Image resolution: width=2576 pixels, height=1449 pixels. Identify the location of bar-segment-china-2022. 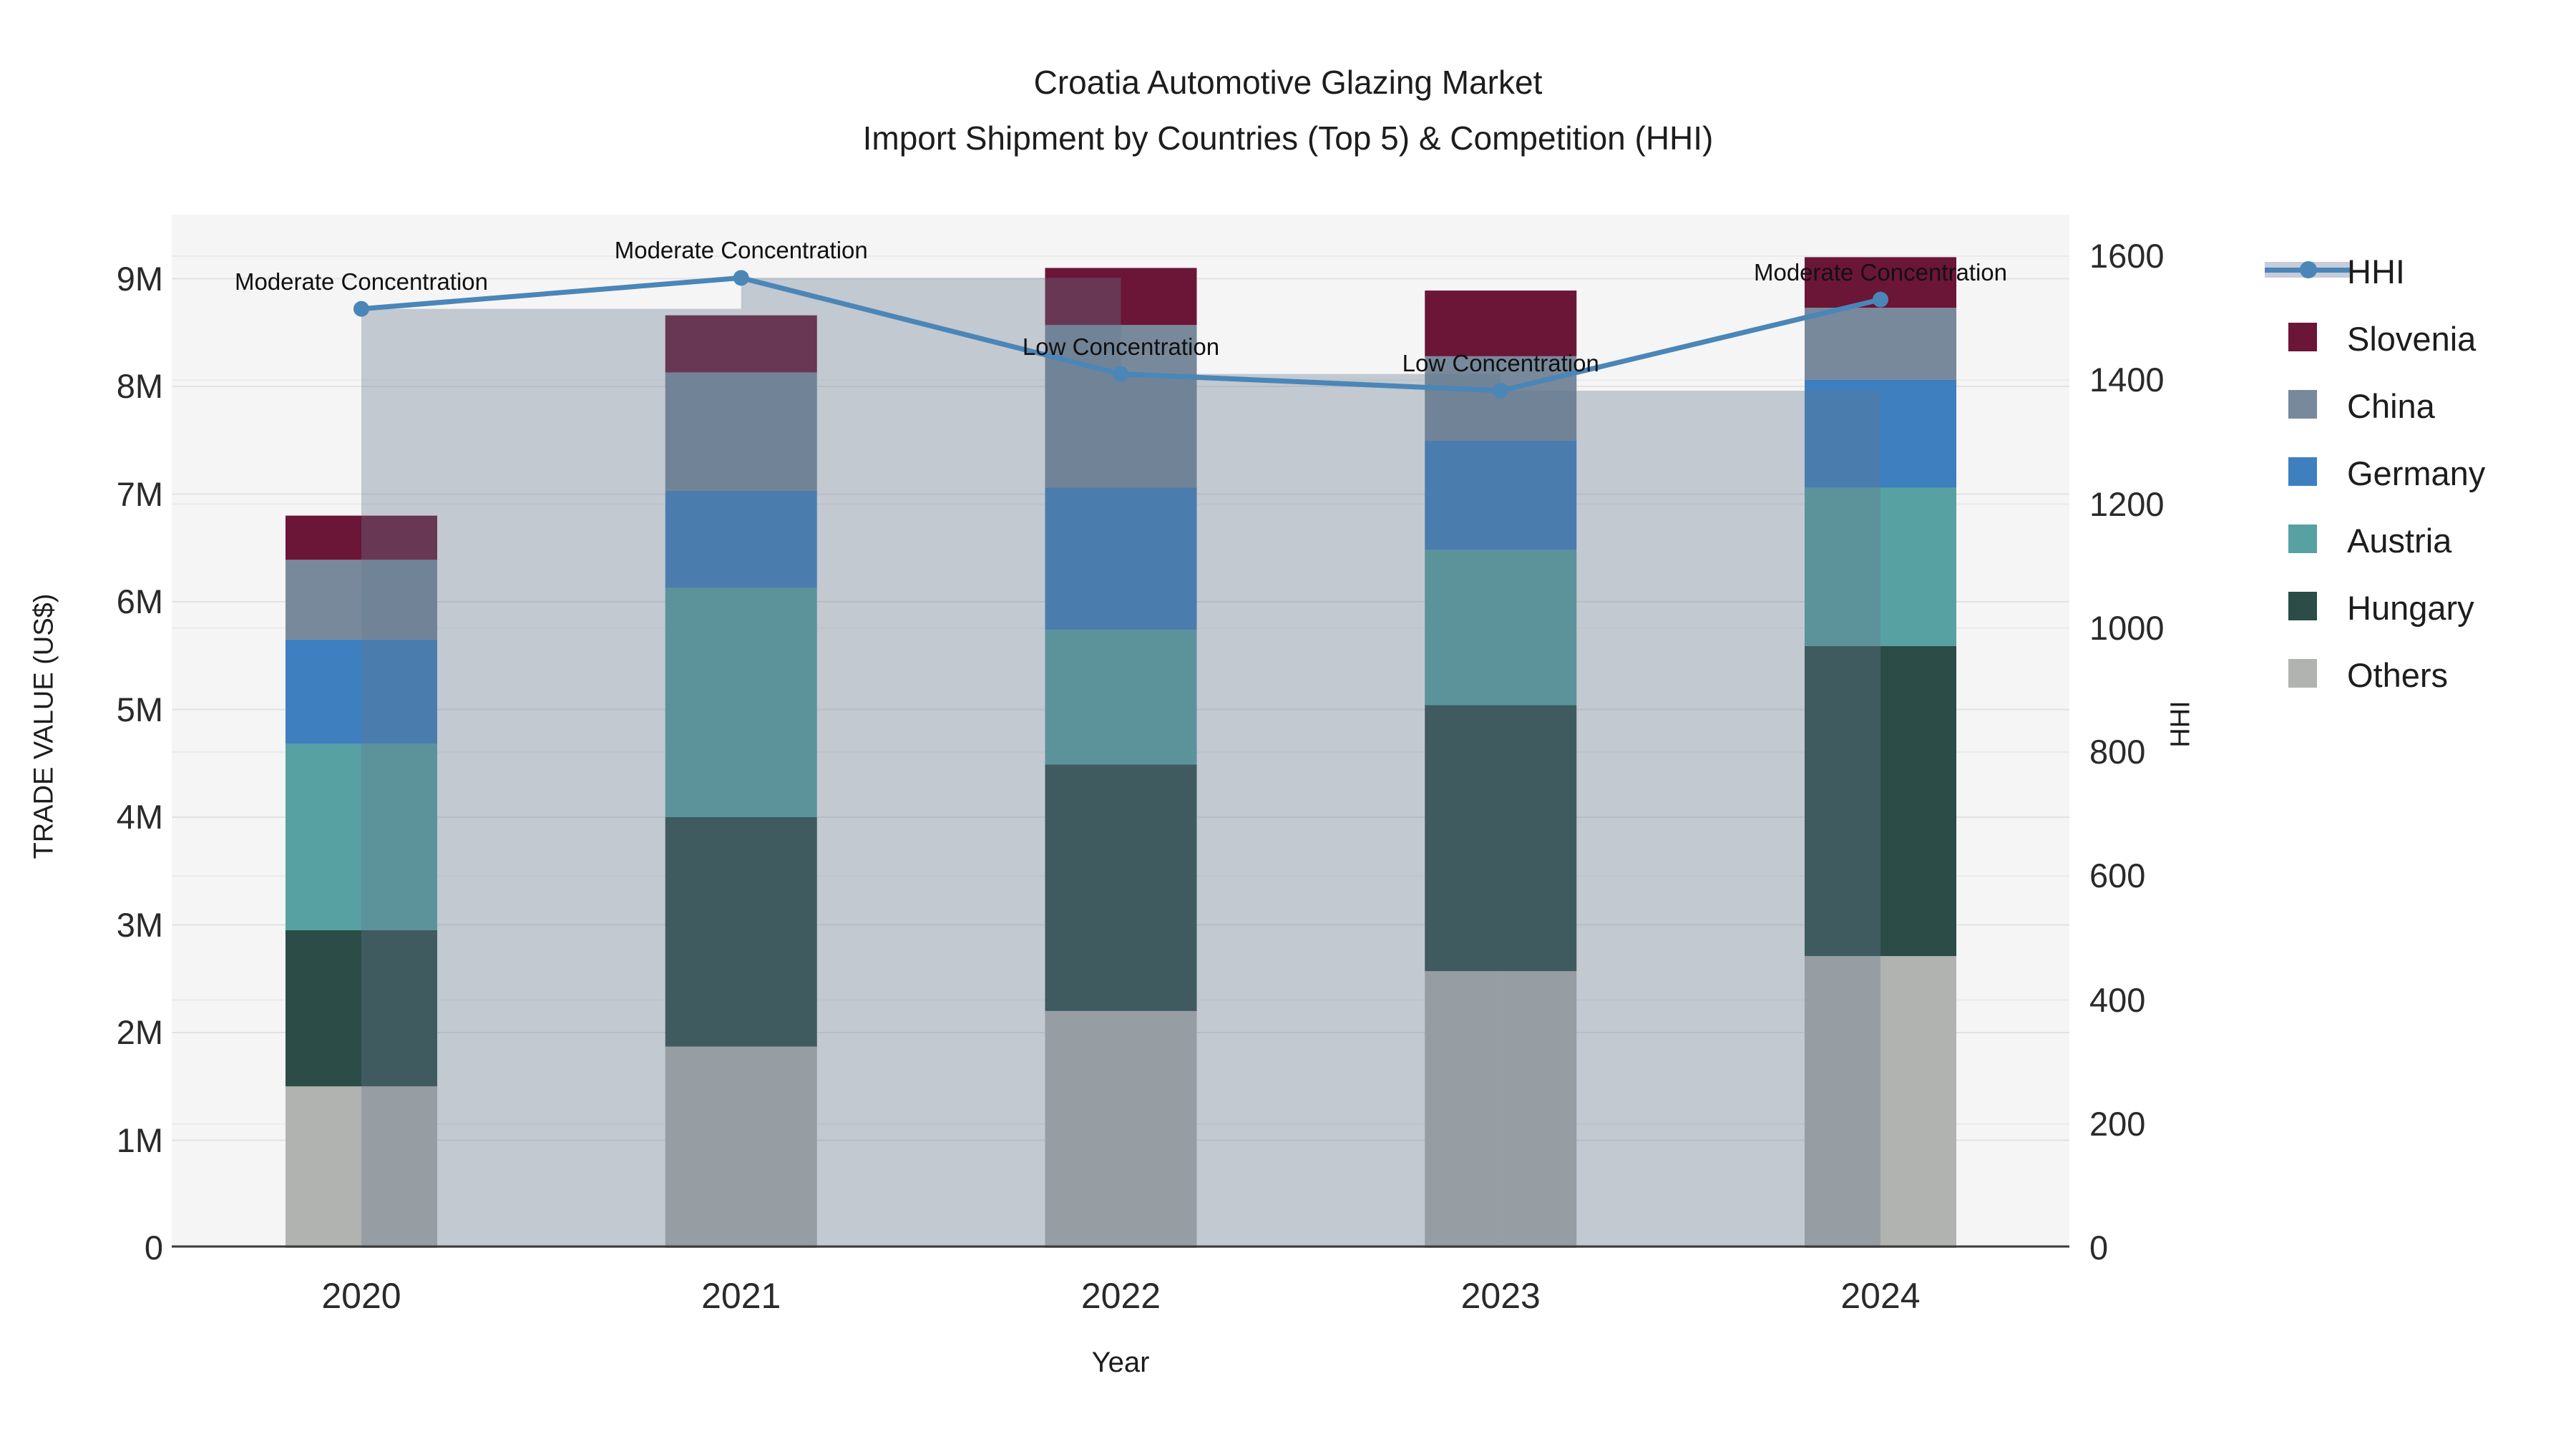
(1121, 407).